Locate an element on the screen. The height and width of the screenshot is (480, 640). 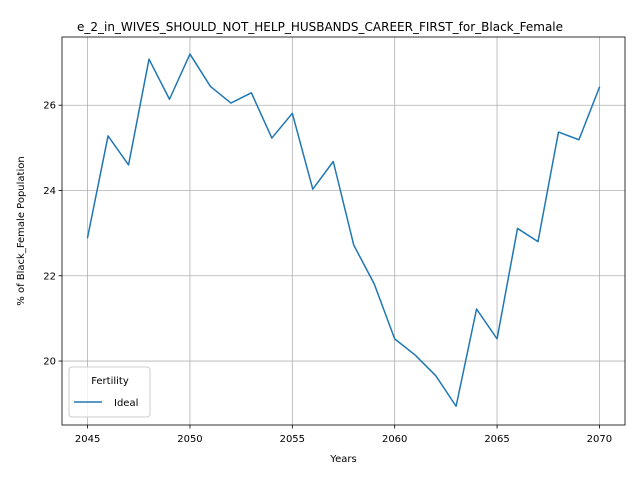
x-tick-label: 2065 is located at coordinates (496, 439).